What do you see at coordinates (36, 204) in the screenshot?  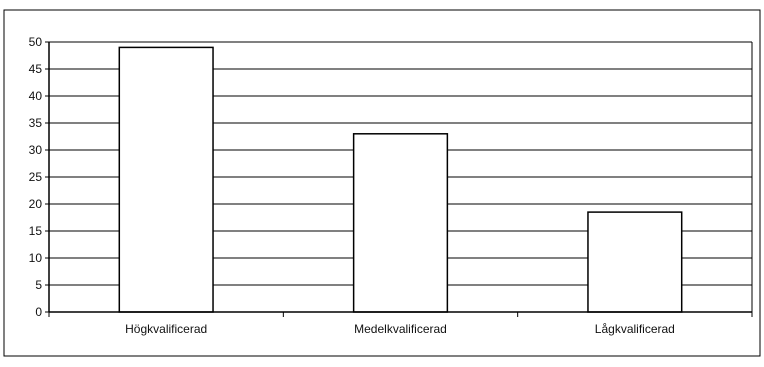 I see `y-tick-label: 20` at bounding box center [36, 204].